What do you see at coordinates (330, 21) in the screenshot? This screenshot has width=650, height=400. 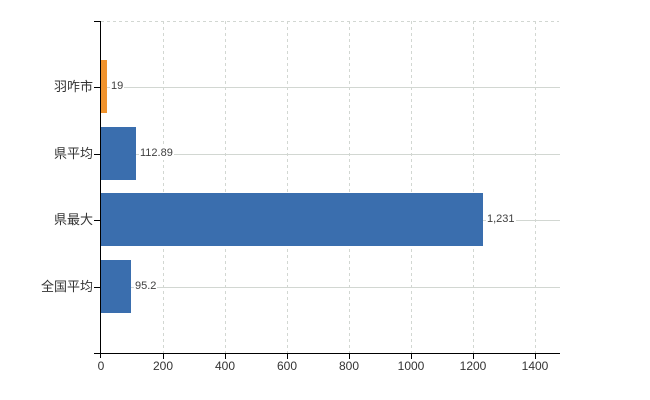 I see `plot-top-border` at bounding box center [330, 21].